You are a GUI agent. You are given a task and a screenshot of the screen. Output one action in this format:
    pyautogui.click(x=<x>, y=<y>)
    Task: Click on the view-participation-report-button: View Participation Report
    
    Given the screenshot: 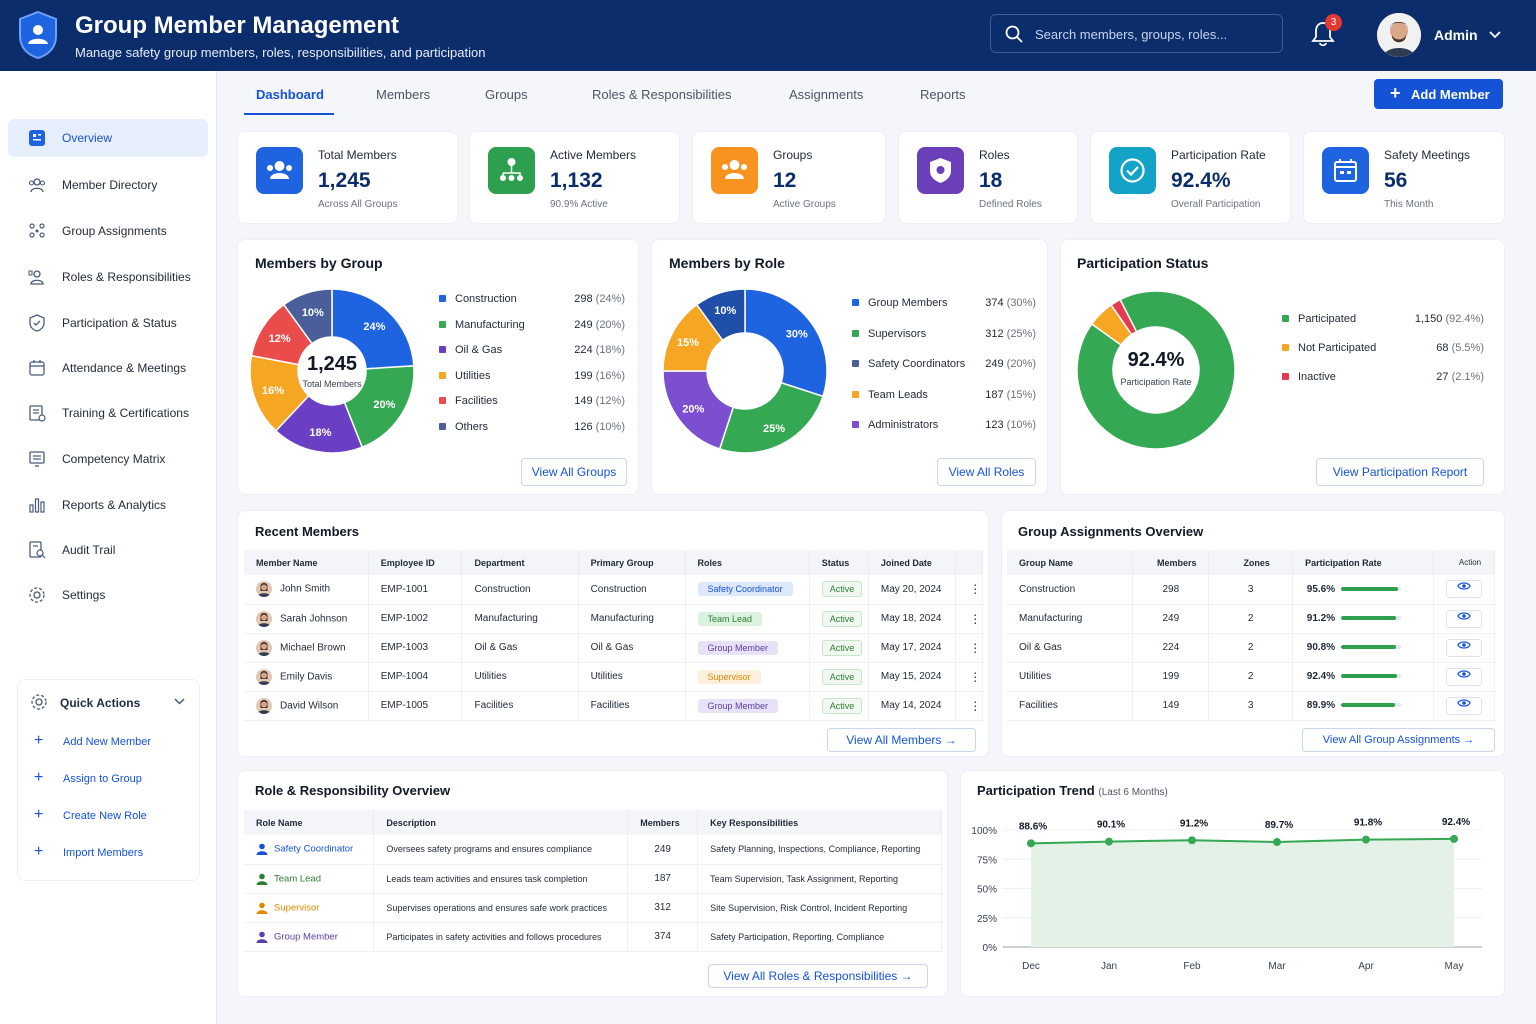 What is the action you would take?
    pyautogui.click(x=1400, y=472)
    